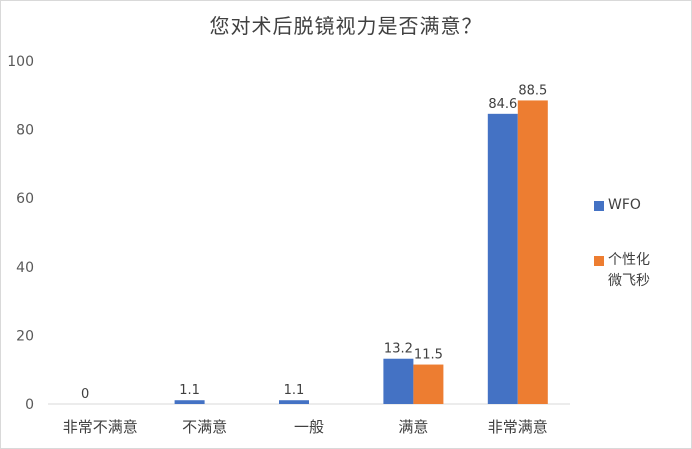 The height and width of the screenshot is (449, 692). I want to click on data-label: 0, so click(85, 394).